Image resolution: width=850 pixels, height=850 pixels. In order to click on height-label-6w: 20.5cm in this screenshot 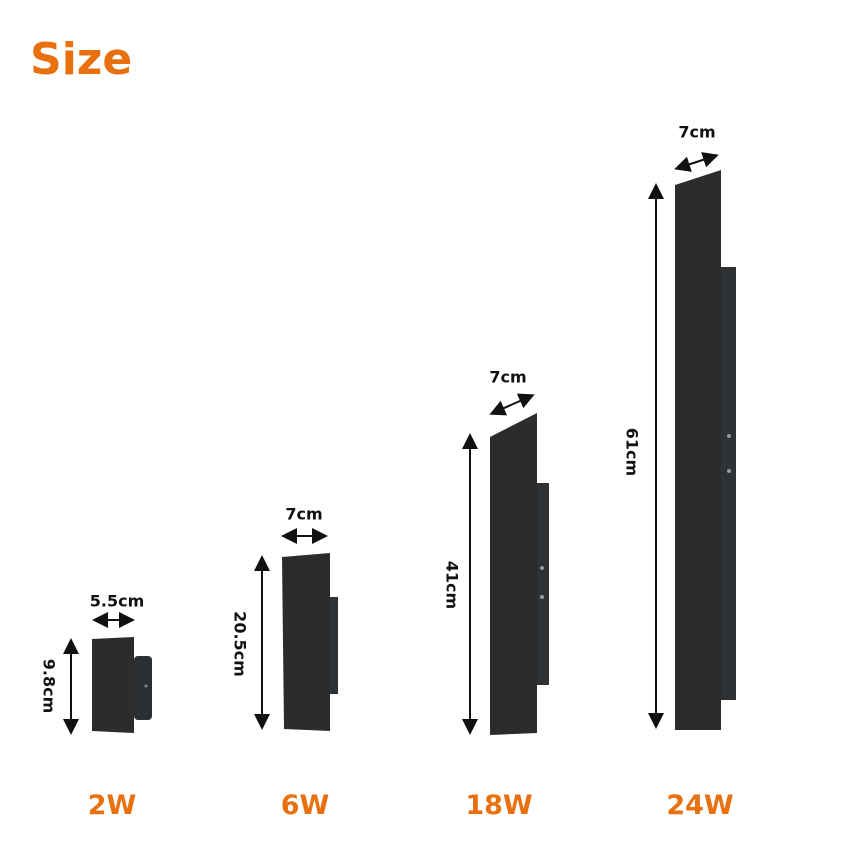, I will do `click(240, 644)`.